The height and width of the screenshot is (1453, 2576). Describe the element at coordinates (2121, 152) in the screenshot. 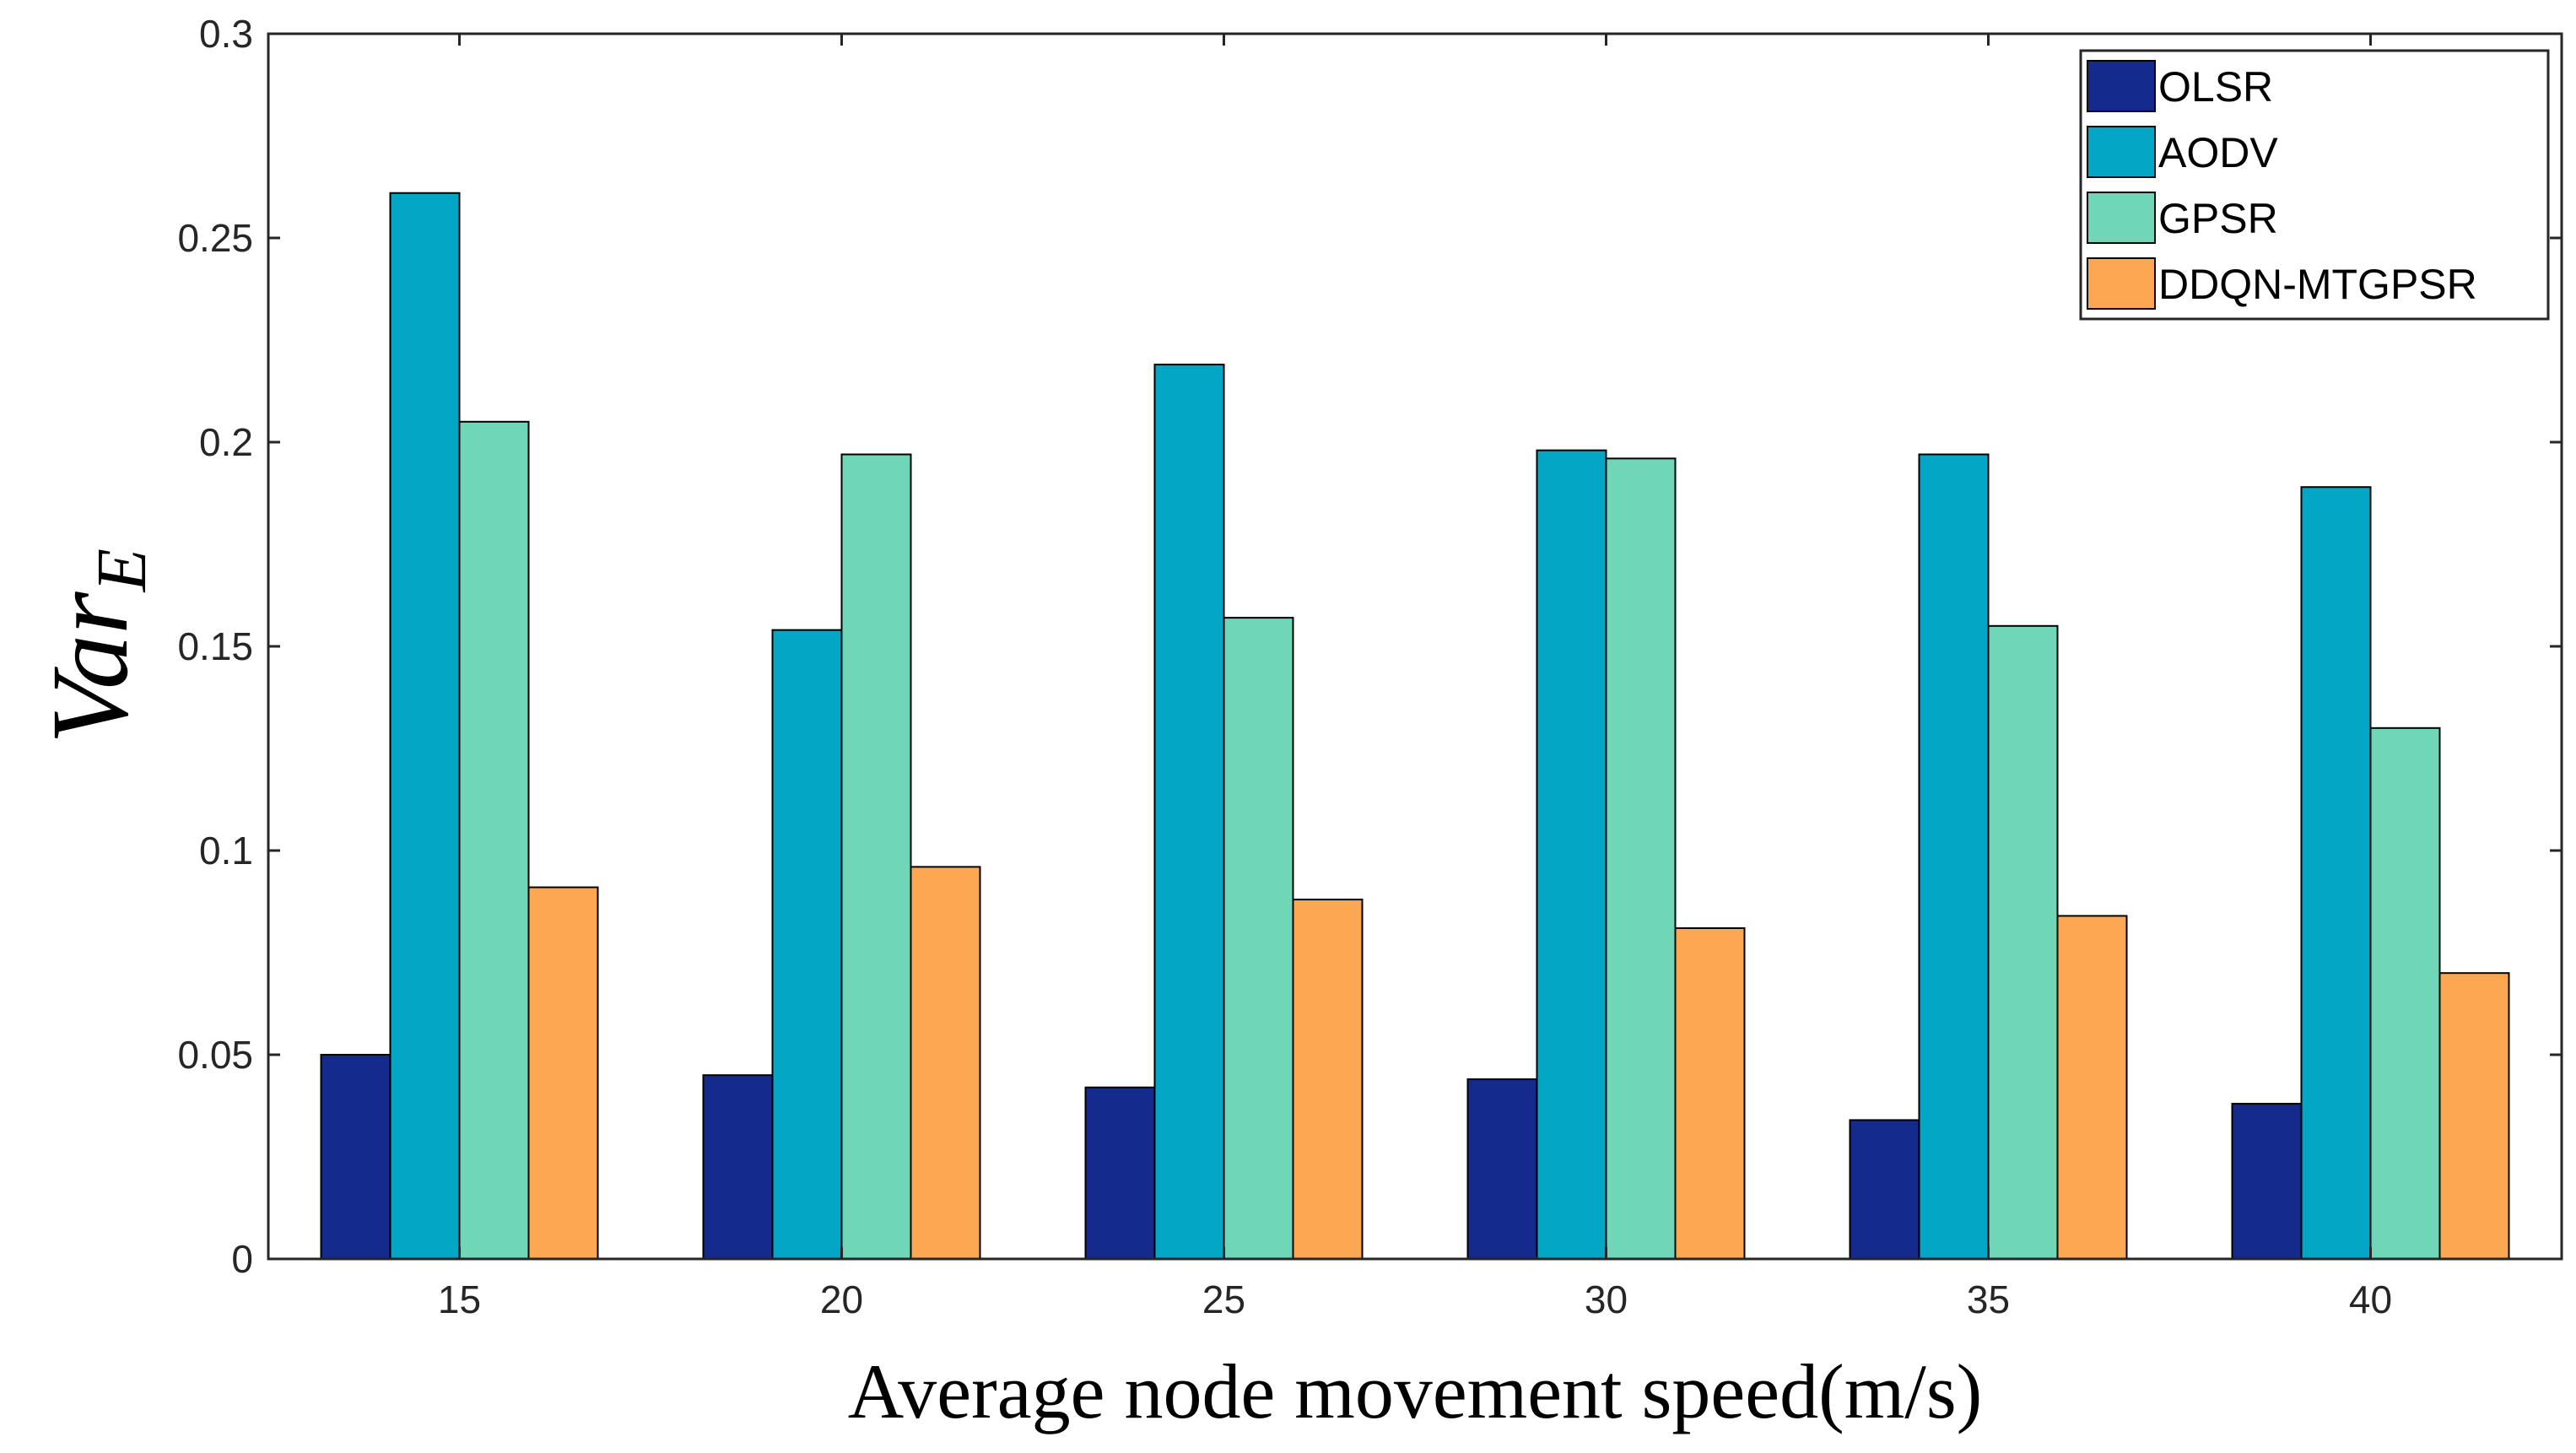

I see `legend-swatch-aodv` at that location.